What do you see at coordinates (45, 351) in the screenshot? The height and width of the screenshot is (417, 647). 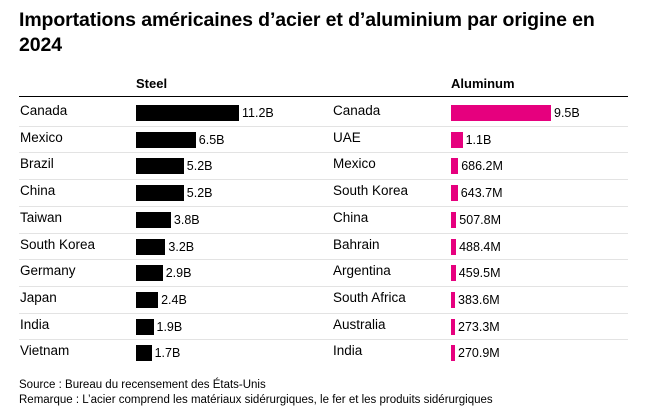 I see `steel-country-label: Vietnam` at bounding box center [45, 351].